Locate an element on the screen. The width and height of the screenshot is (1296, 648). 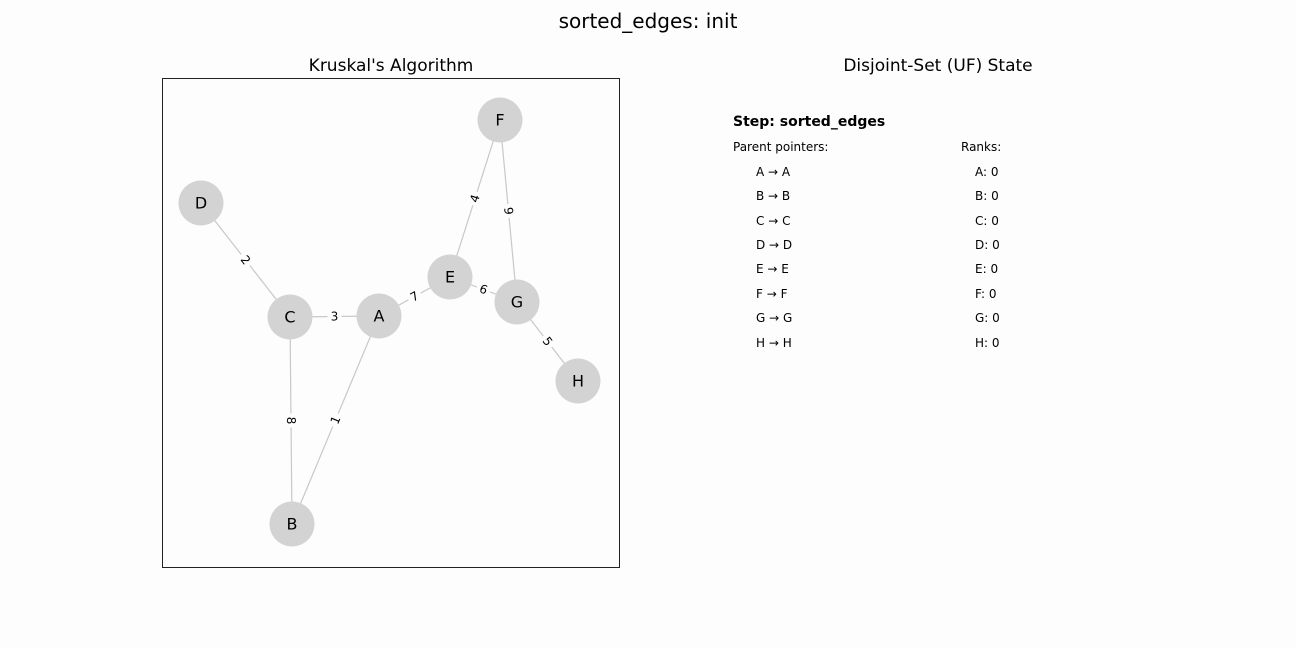
node-label-a: A is located at coordinates (379, 316).